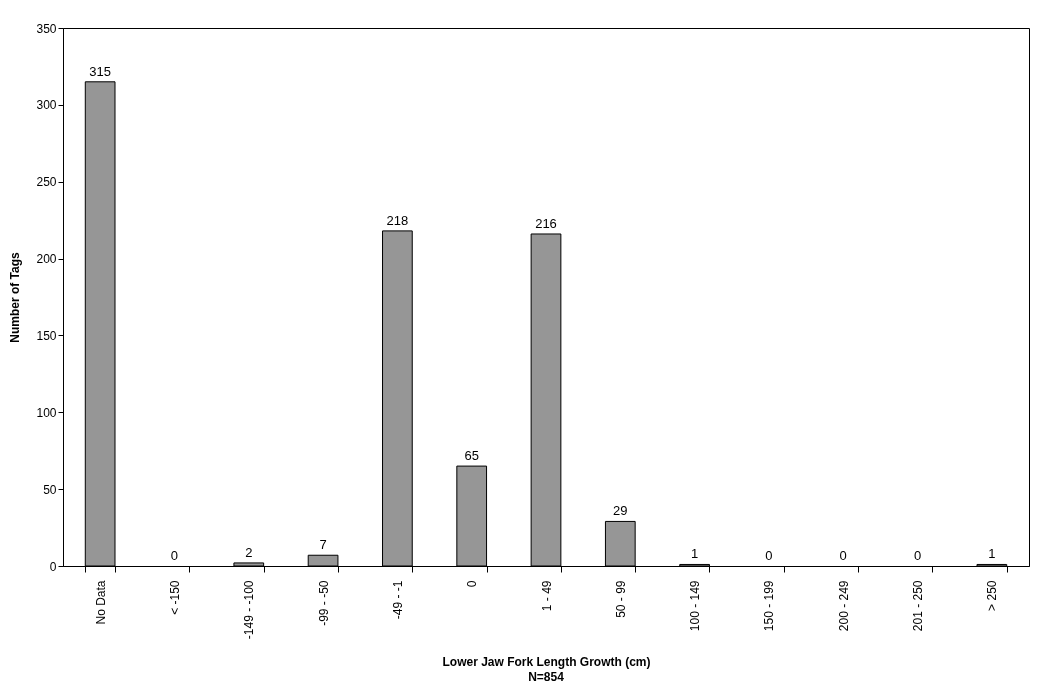 This screenshot has height=699, width=1044. I want to click on x-tick-label: -49 - -1, so click(397, 600).